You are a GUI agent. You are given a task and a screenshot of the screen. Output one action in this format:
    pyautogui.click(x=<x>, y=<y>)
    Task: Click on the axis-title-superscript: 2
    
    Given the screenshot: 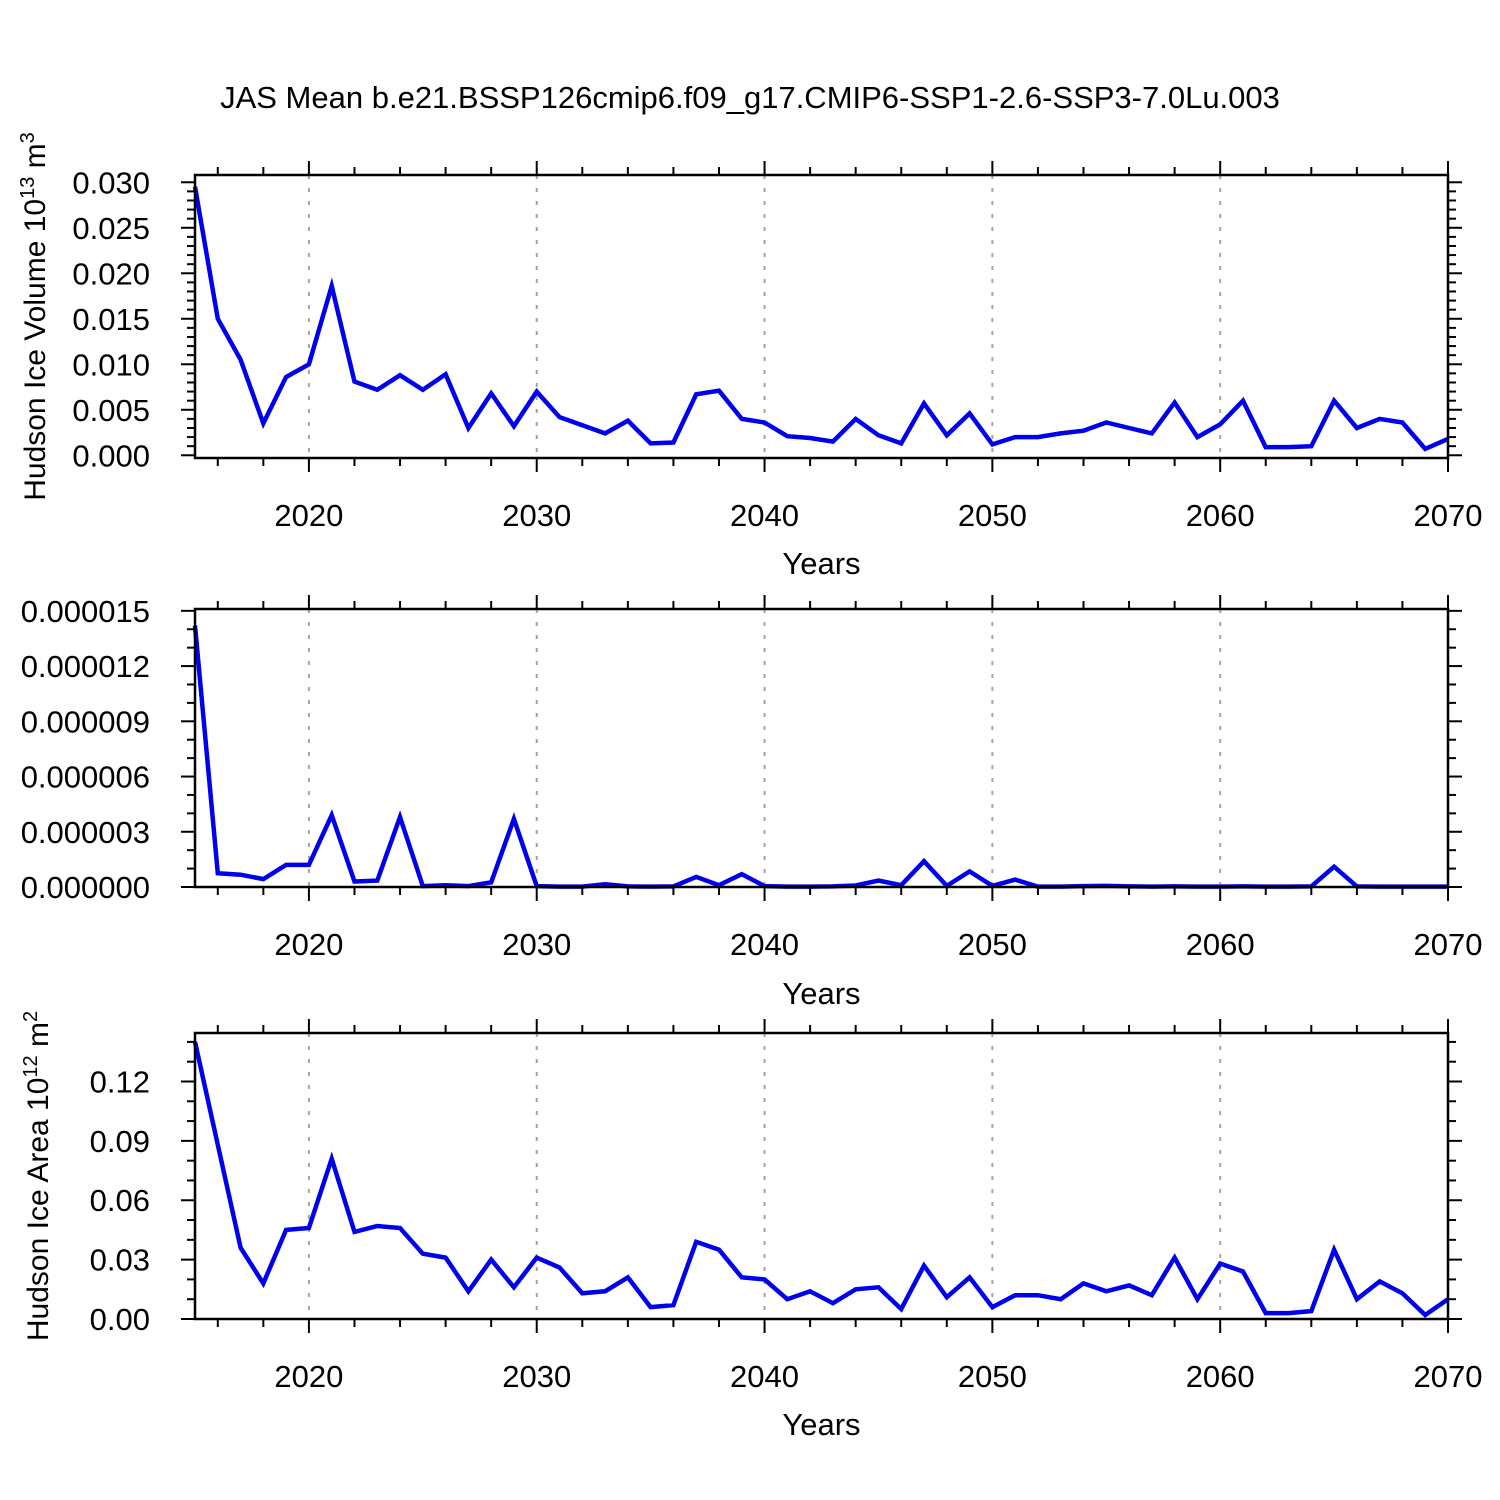 What is the action you would take?
    pyautogui.click(x=31, y=1016)
    